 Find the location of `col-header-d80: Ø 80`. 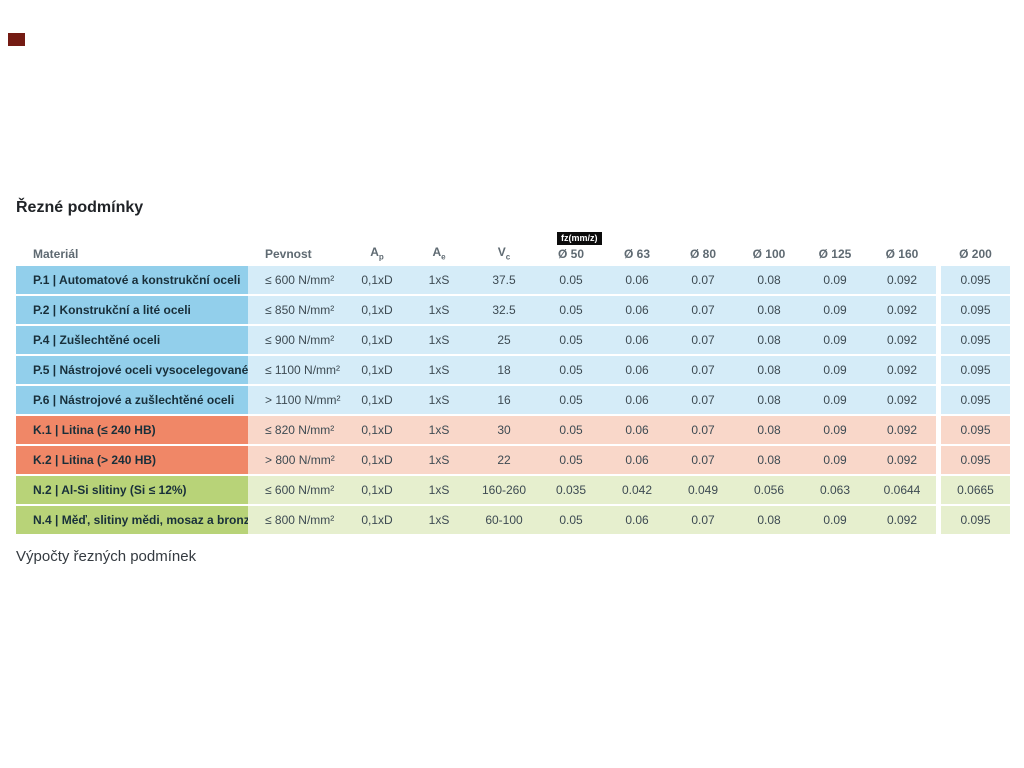

col-header-d80: Ø 80 is located at coordinates (702, 254).